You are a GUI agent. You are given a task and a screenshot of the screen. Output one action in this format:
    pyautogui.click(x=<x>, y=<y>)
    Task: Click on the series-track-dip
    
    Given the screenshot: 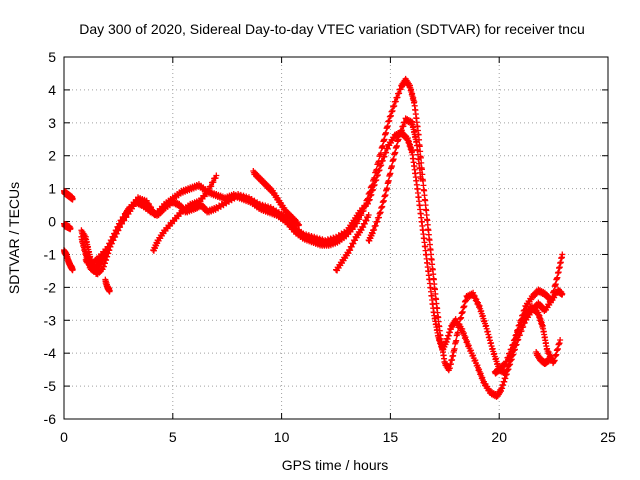 What is the action you would take?
    pyautogui.click(x=107, y=285)
    